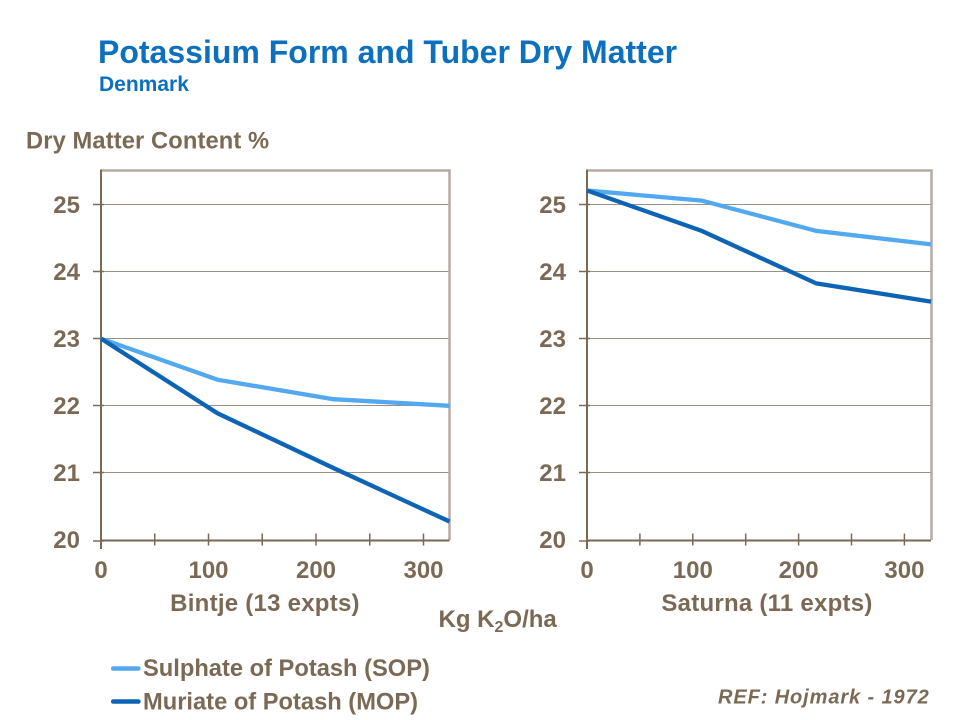  I want to click on svg-text: Saturna (11 expts), so click(766, 603).